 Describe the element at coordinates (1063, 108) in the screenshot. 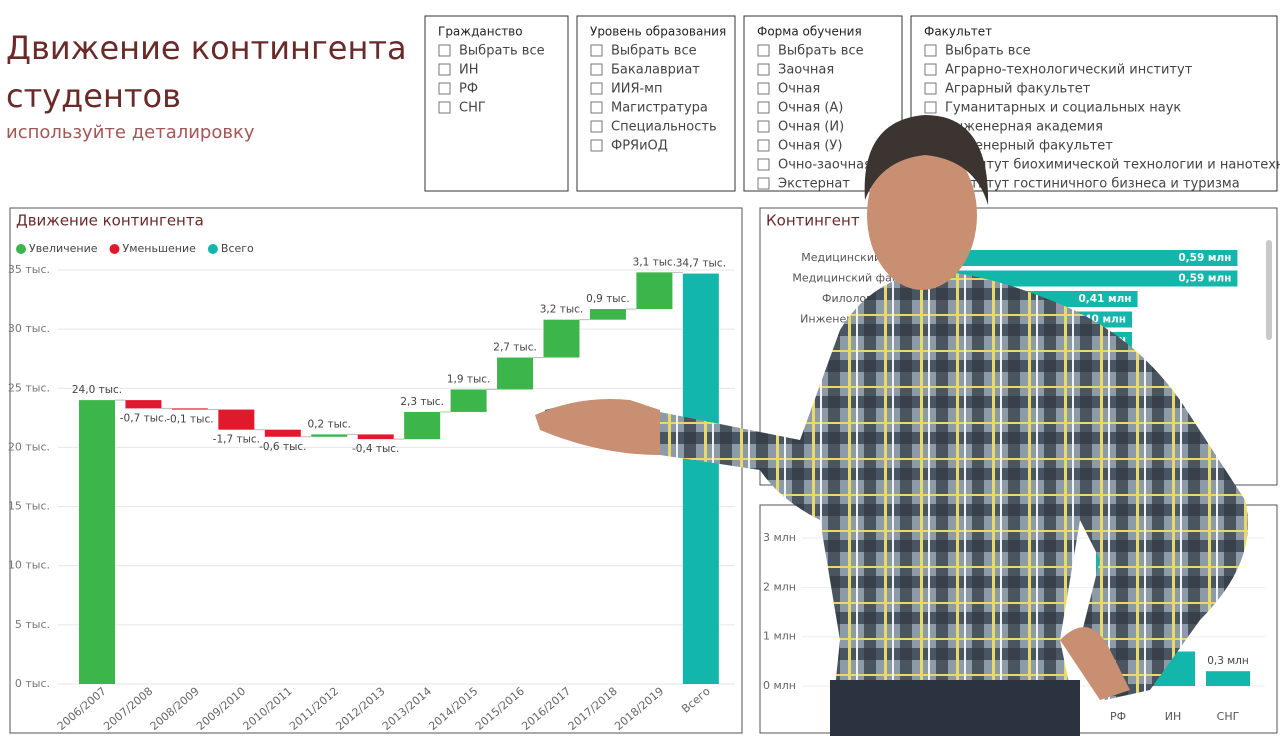

I see `slicer-item: Гуманитарных и социальных наук` at that location.